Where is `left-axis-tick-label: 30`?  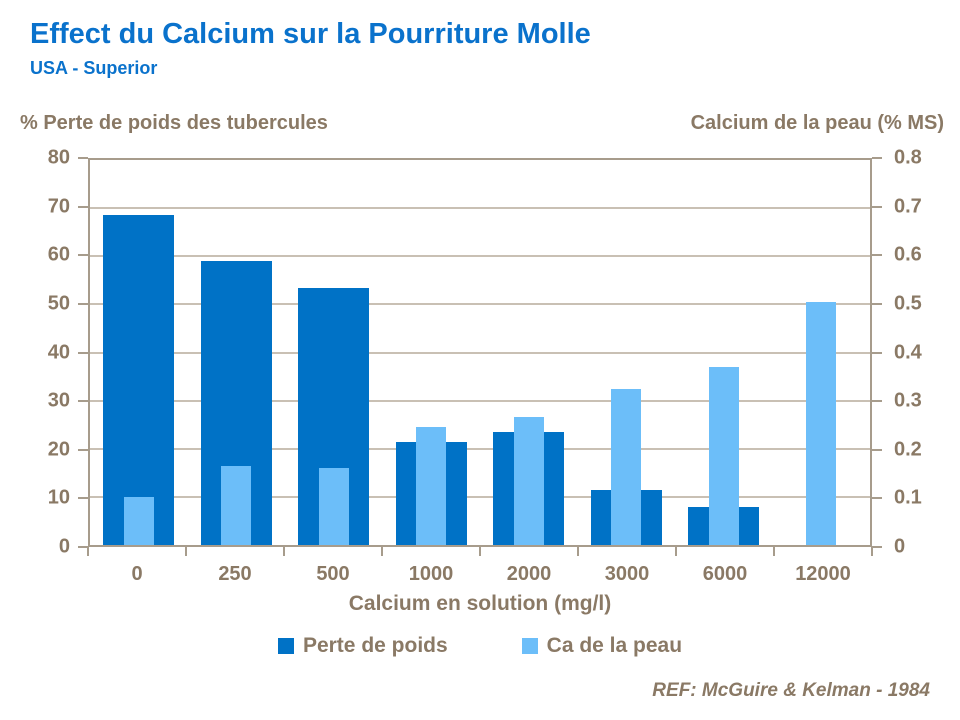
left-axis-tick-label: 30 is located at coordinates (58, 400).